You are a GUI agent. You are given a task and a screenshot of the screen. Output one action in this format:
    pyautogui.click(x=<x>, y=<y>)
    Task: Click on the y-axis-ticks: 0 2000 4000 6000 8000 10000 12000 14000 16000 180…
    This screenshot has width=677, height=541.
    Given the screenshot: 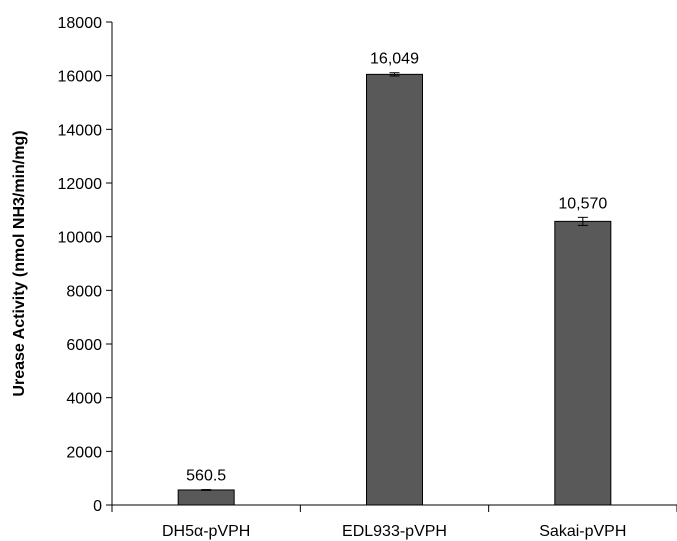 What is the action you would take?
    pyautogui.click(x=85, y=265)
    